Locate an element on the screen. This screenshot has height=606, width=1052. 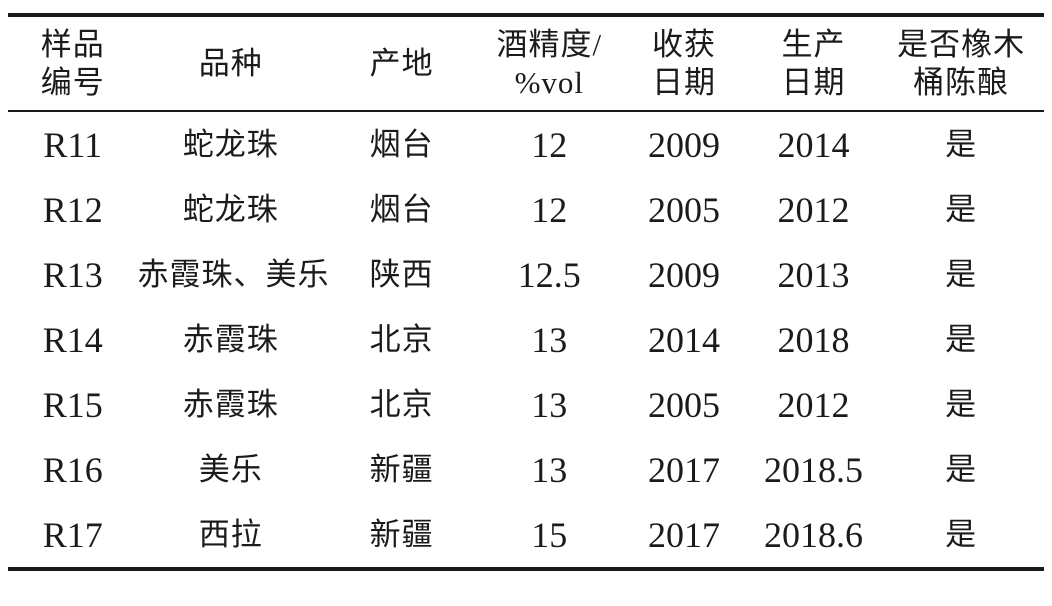
cell-variety: 西拉 is located at coordinates (230, 534).